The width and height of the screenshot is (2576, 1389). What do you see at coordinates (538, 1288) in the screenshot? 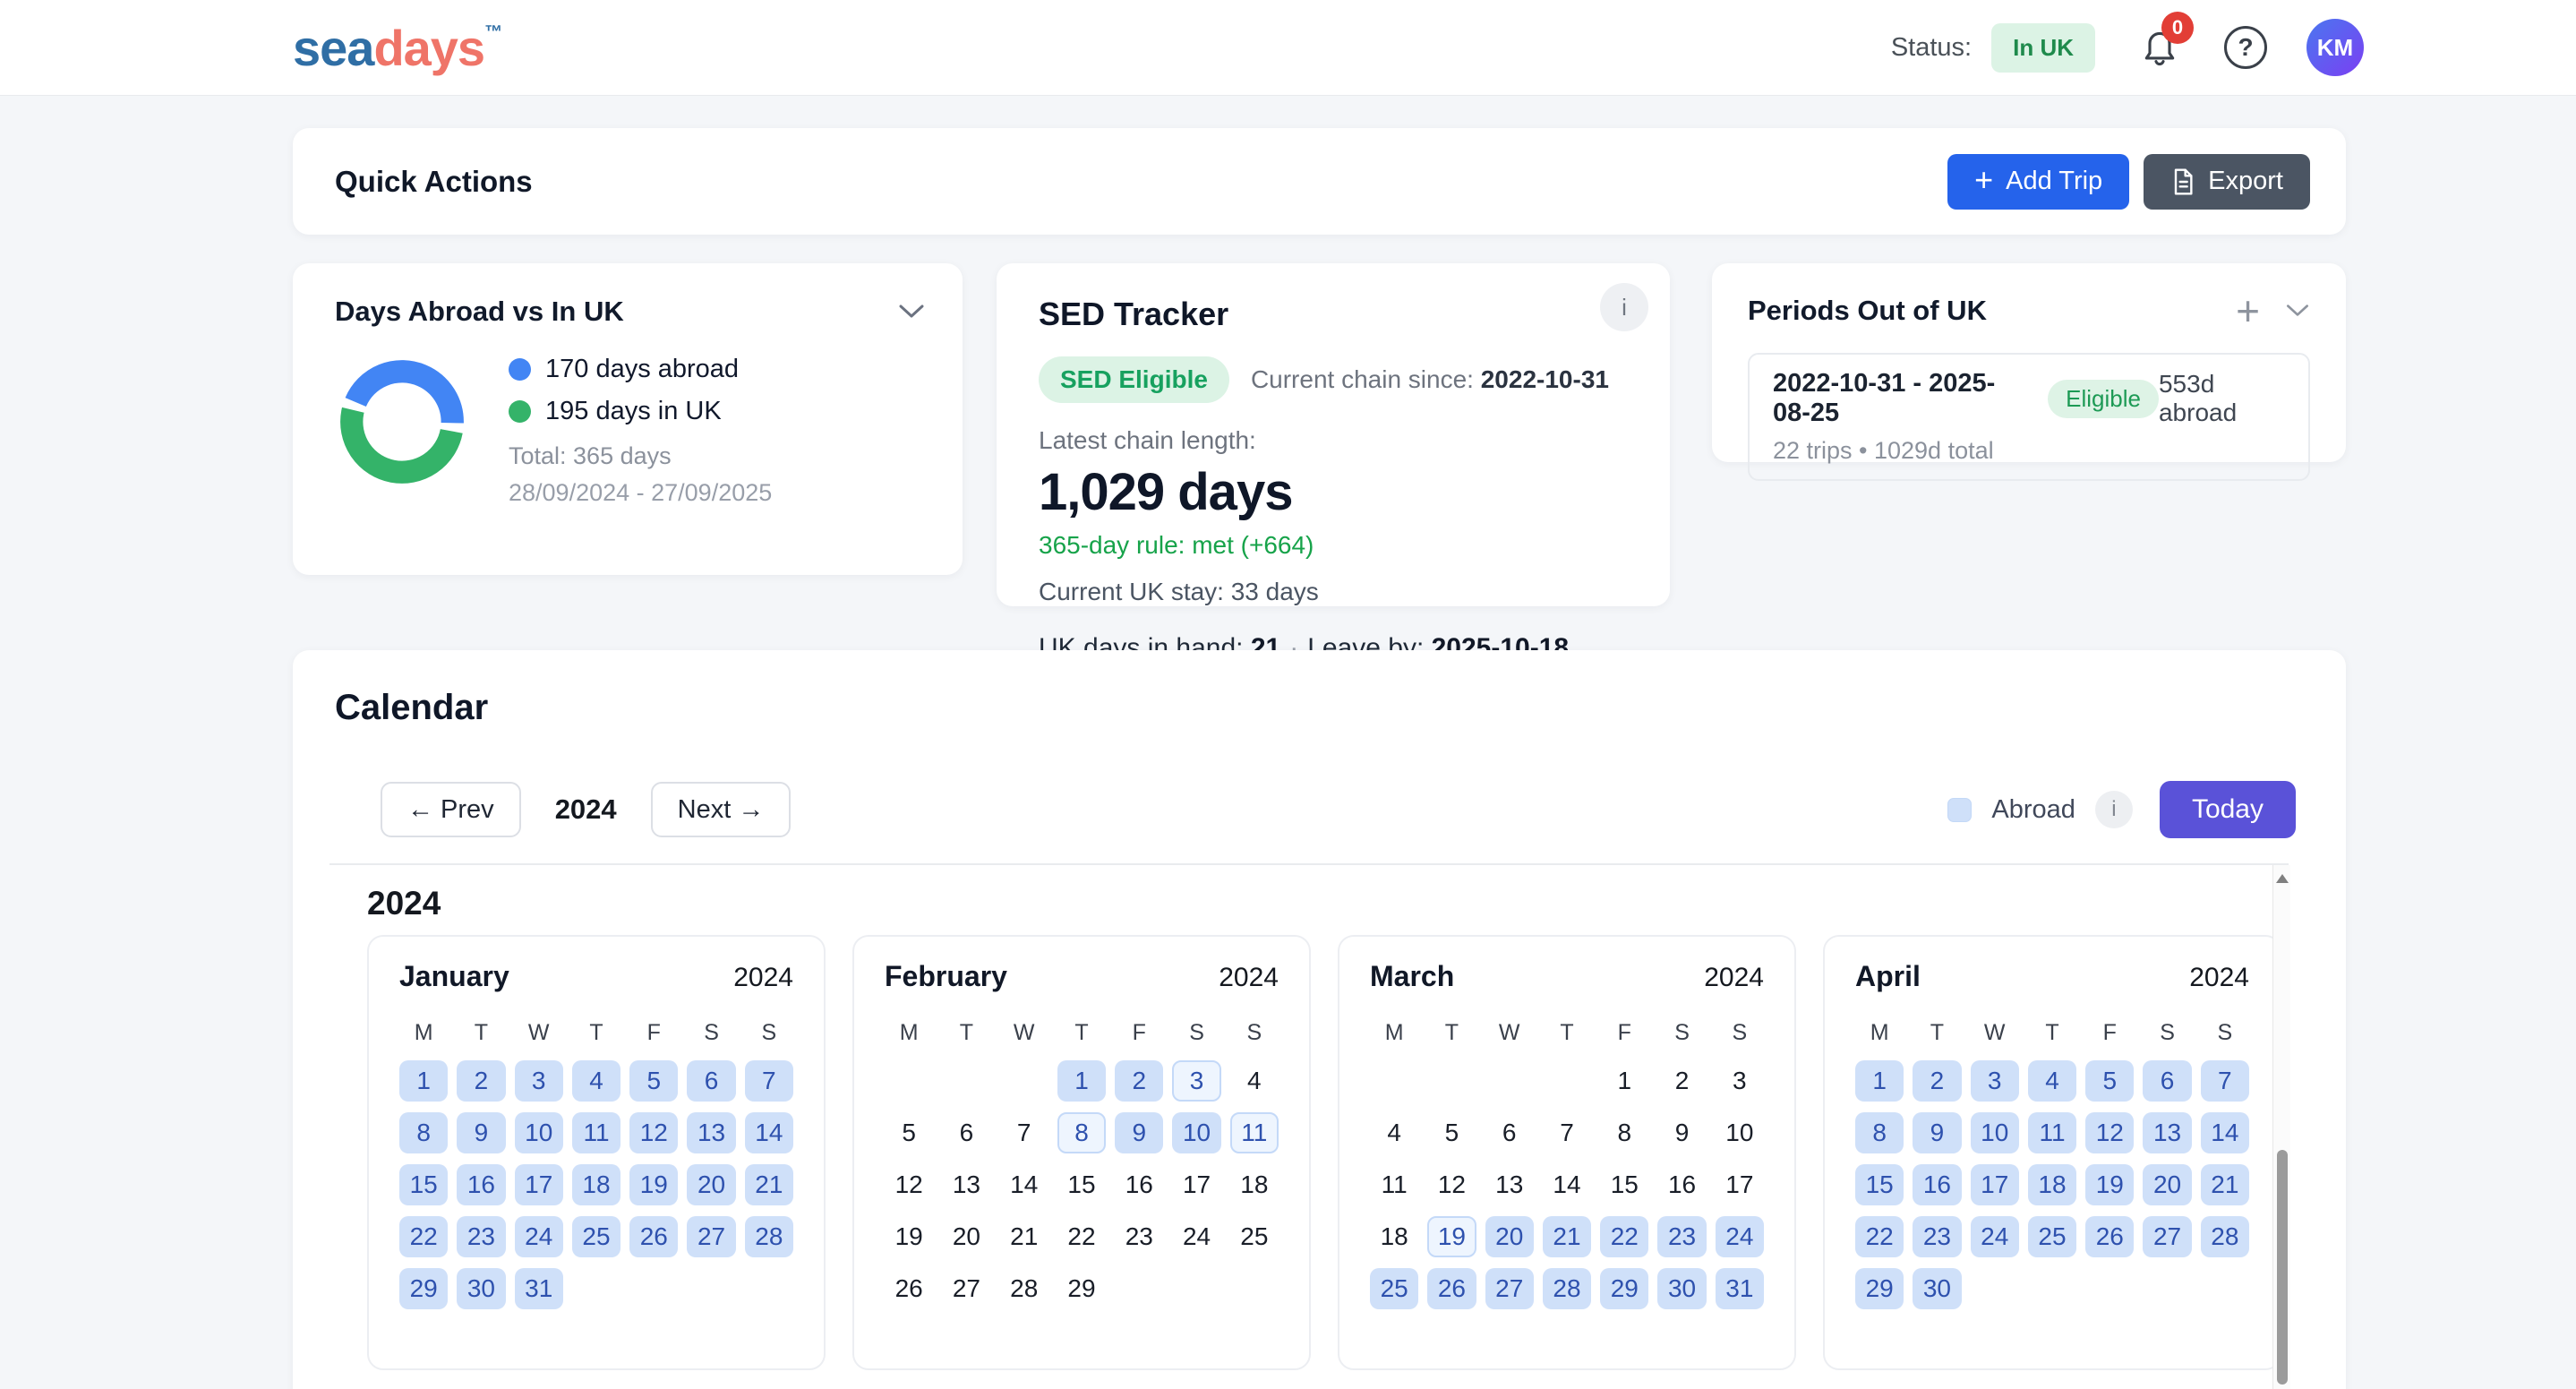
I see `day-cell: 31` at bounding box center [538, 1288].